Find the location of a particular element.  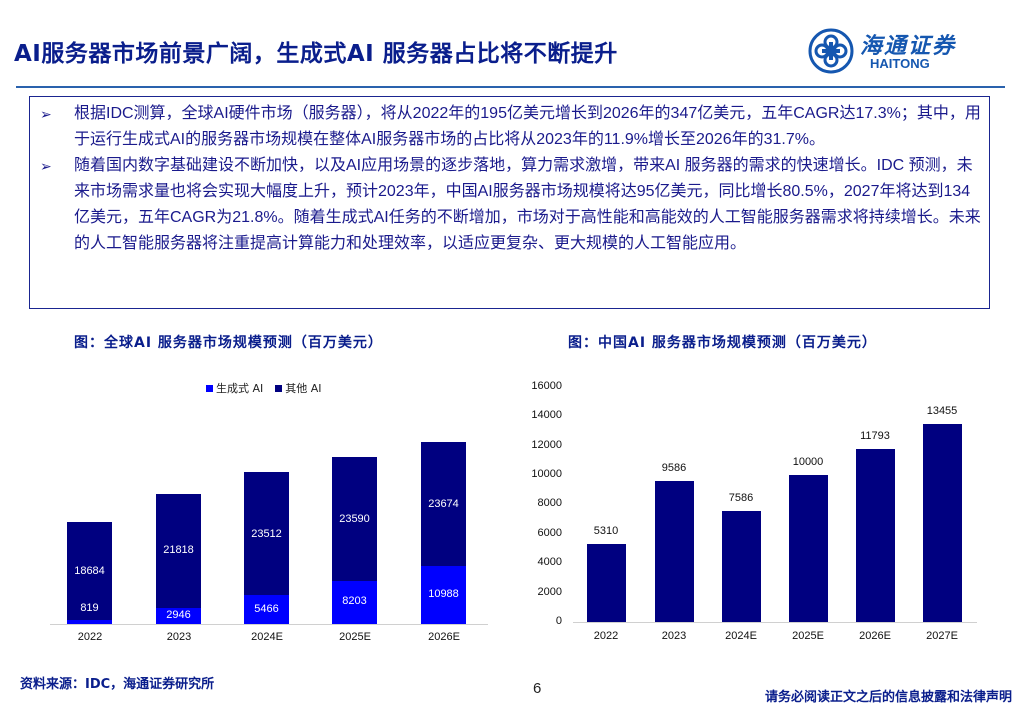

y-tick-label: 8000 is located at coordinates (549, 503).